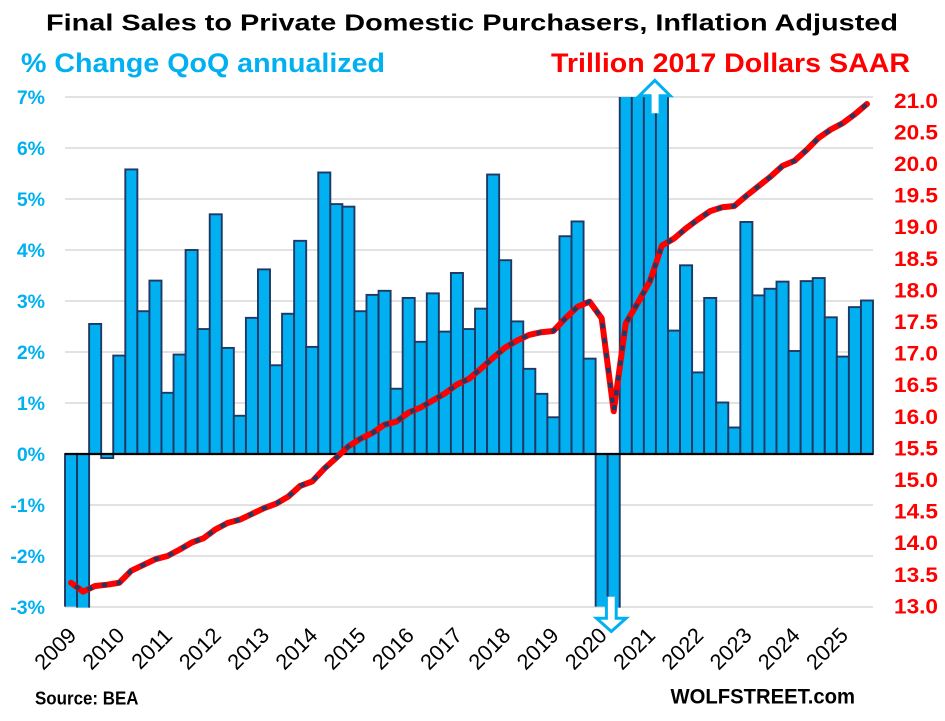 The image size is (945, 721). What do you see at coordinates (916, 480) in the screenshot?
I see `svg-text: 15.0` at bounding box center [916, 480].